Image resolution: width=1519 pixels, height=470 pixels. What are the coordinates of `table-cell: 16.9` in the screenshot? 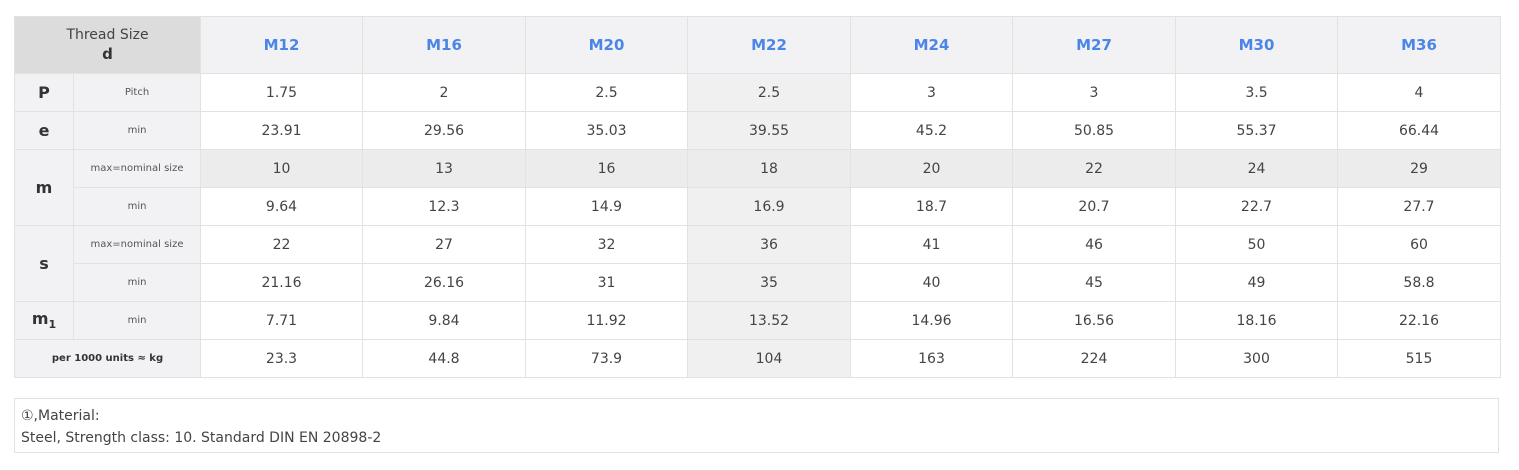 It's located at (769, 206).